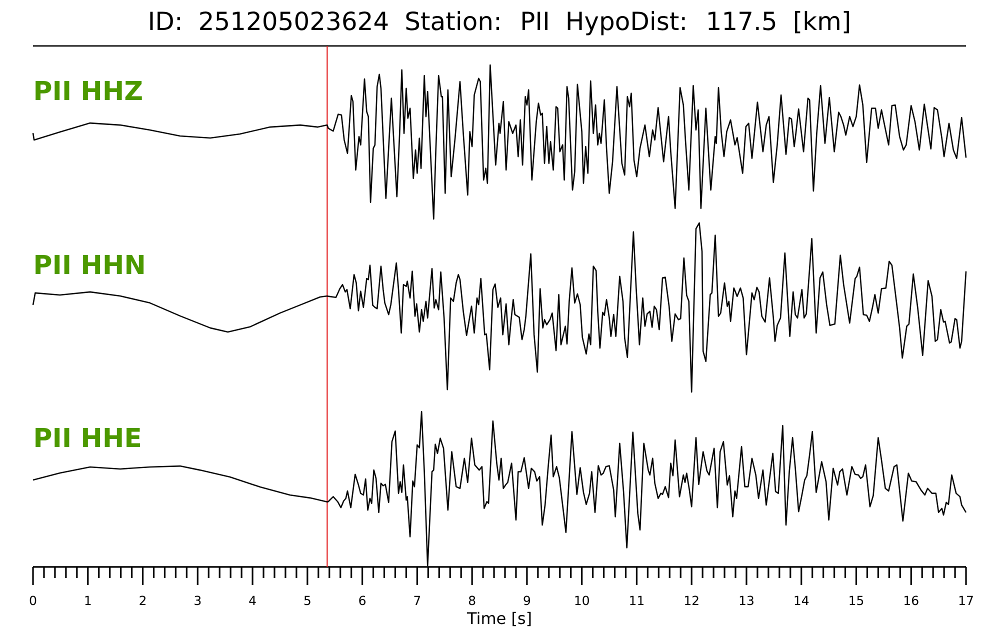 This screenshot has width=1000, height=640. What do you see at coordinates (362, 601) in the screenshot?
I see `x-tick-label: 6` at bounding box center [362, 601].